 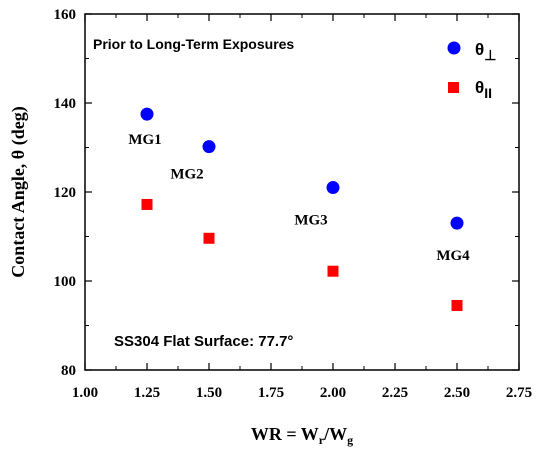 I want to click on point-label: MG4, so click(x=453, y=256).